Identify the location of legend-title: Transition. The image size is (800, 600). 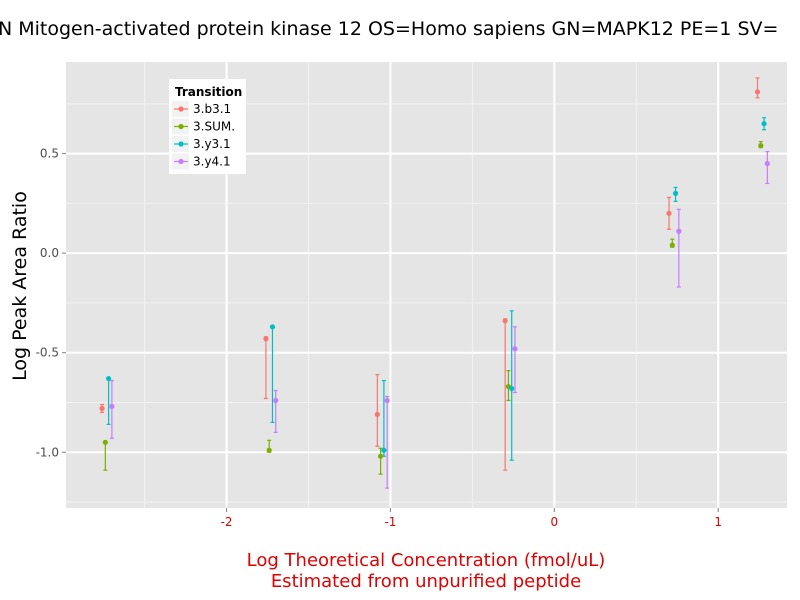
(208, 92).